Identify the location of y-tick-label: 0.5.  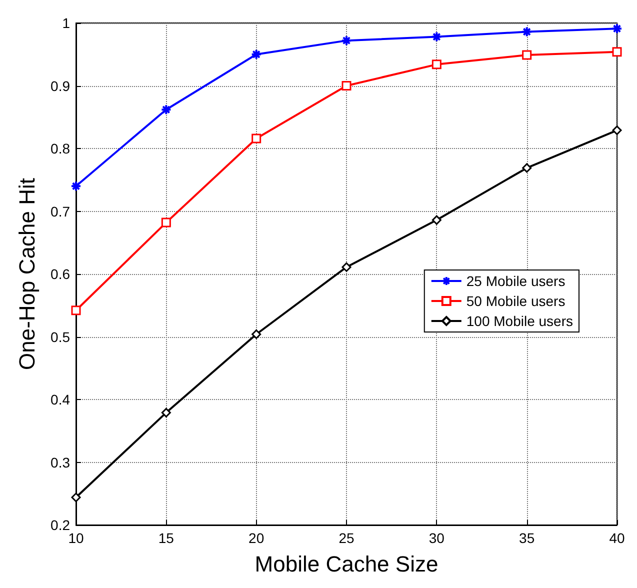
(60, 336).